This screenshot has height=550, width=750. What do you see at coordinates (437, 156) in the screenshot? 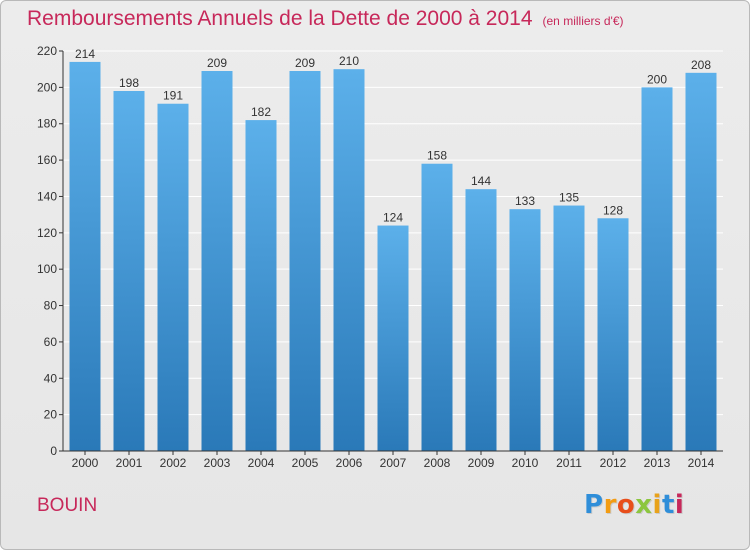
I see `value-label: 158` at bounding box center [437, 156].